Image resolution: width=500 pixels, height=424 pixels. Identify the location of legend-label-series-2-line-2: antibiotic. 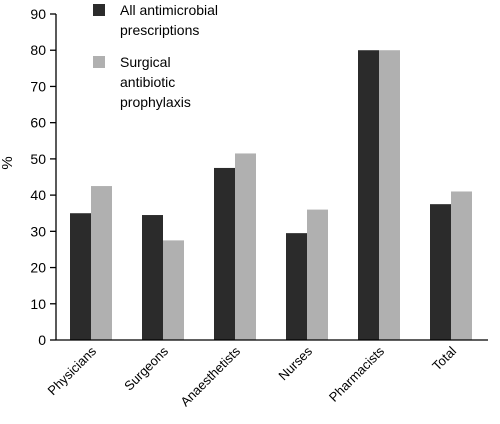
(147, 82).